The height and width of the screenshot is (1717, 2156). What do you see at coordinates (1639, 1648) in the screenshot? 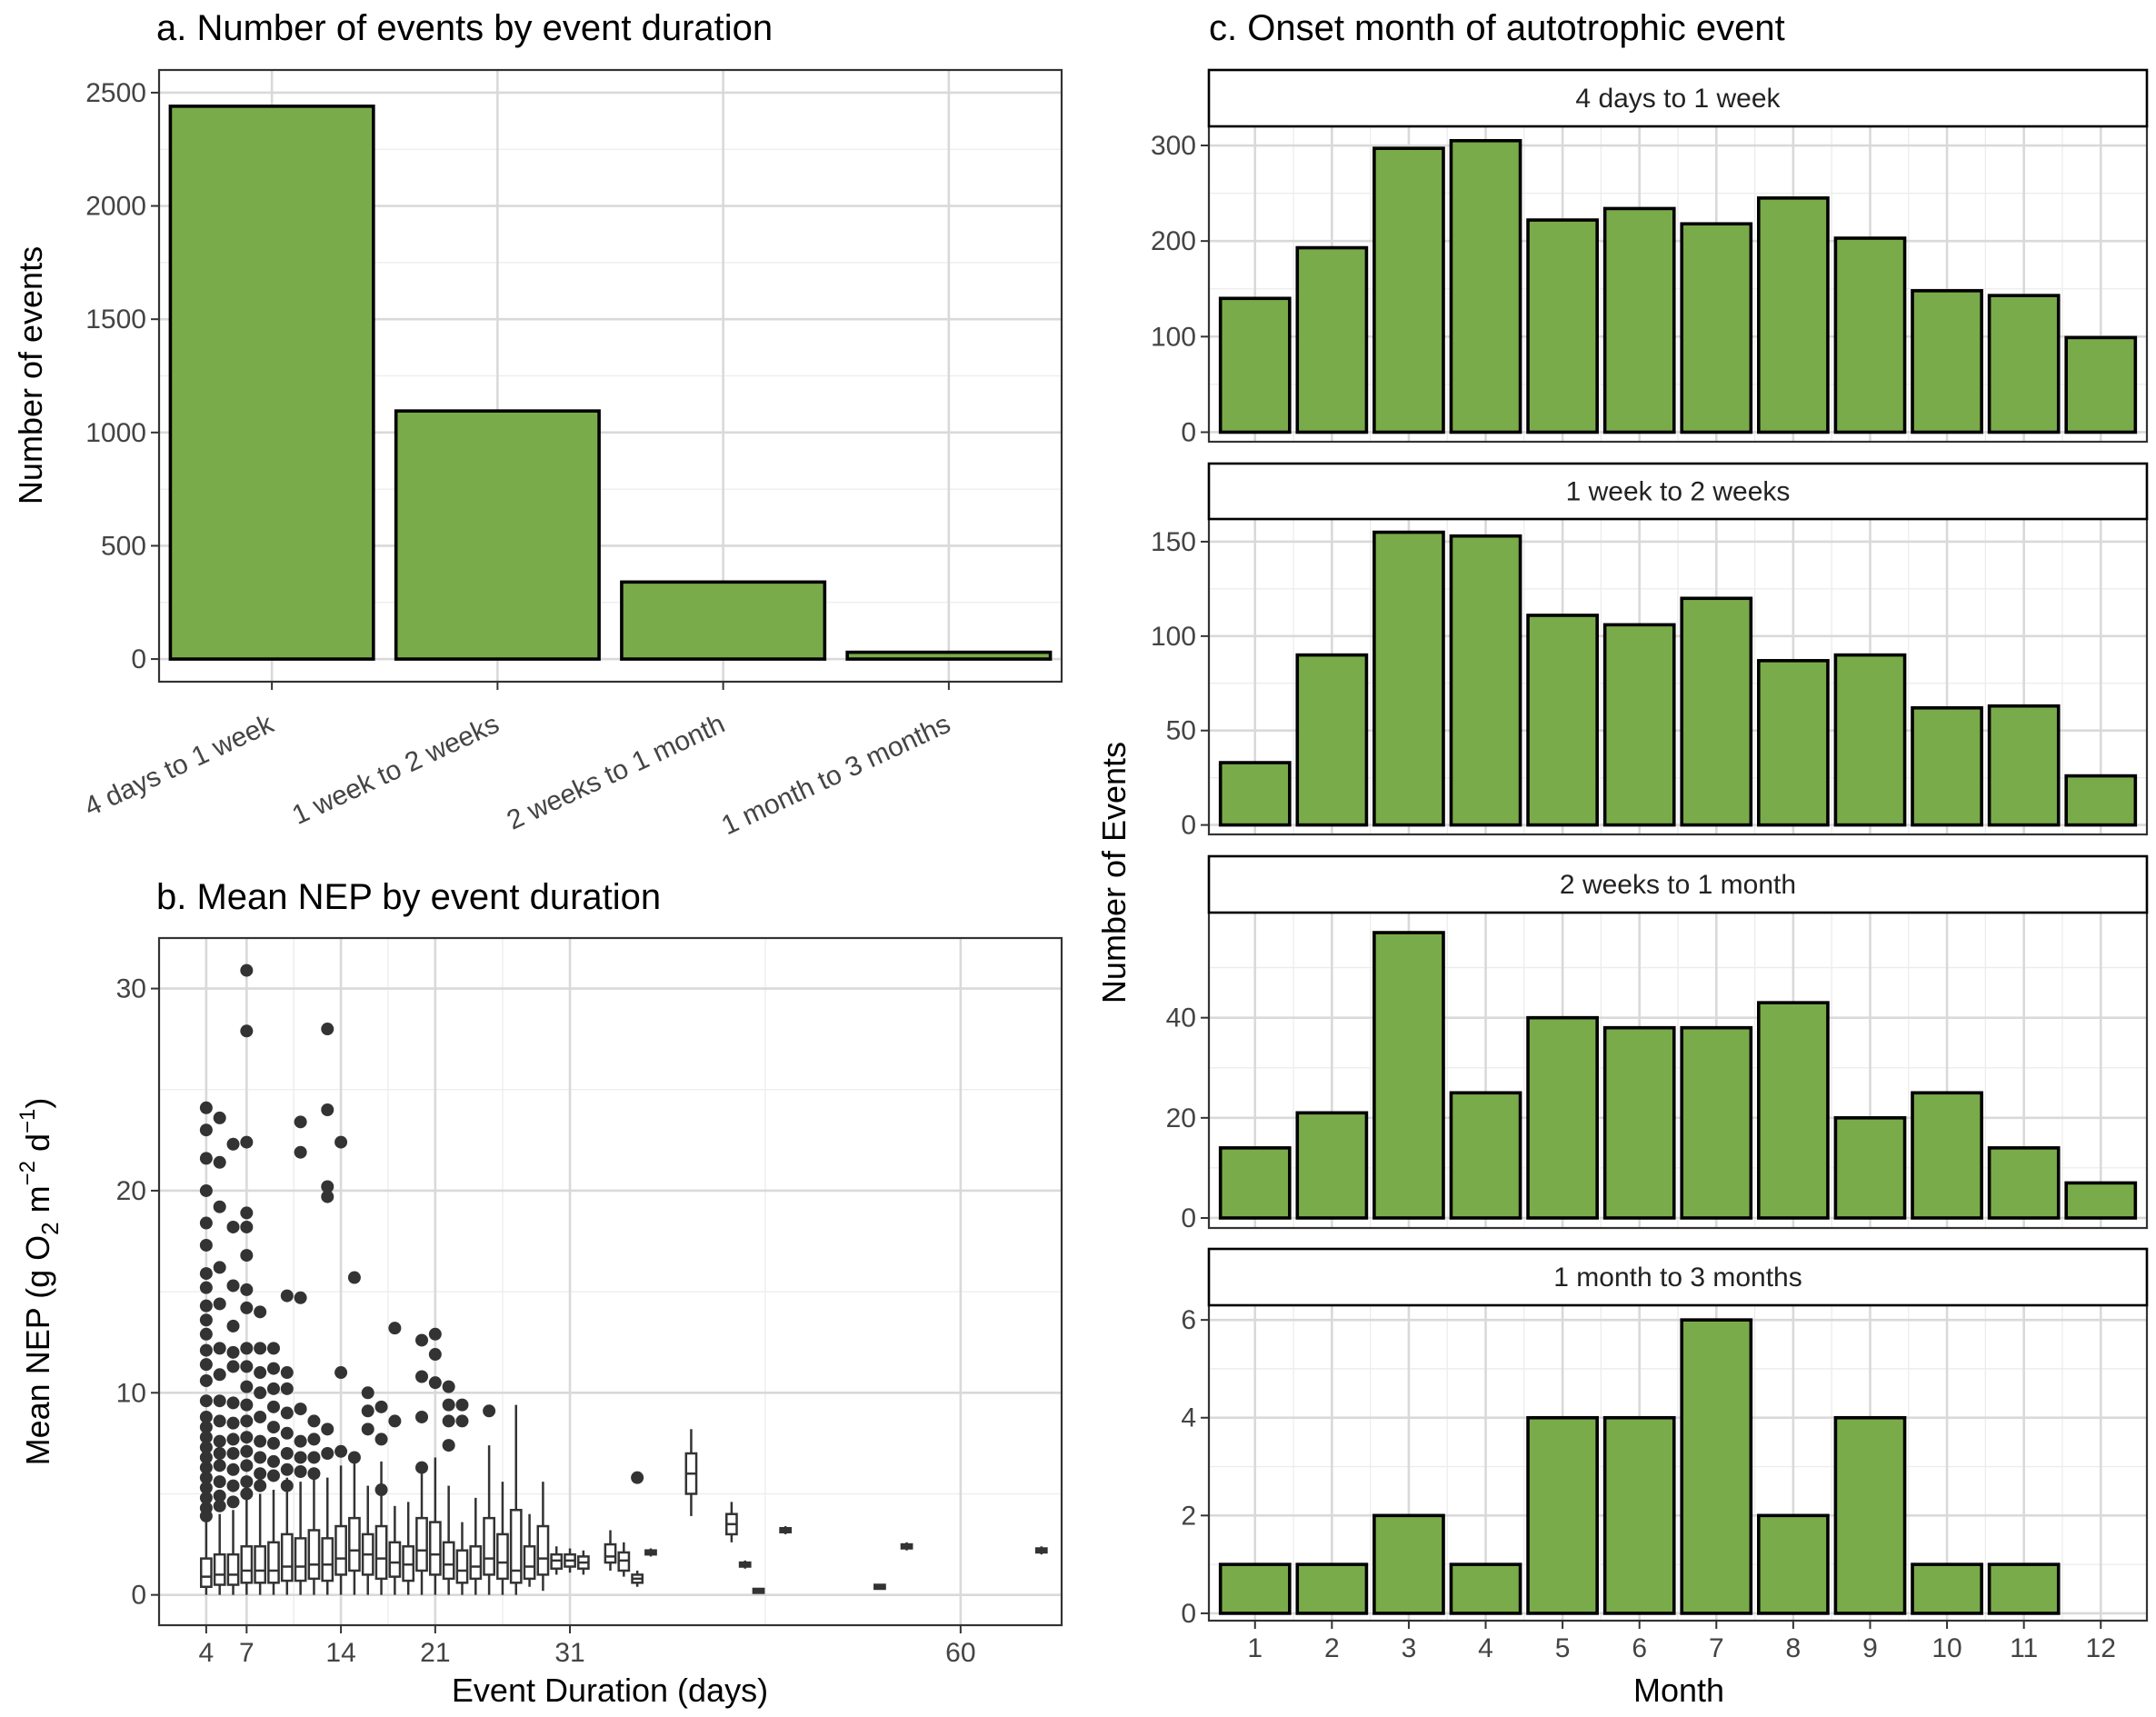
I see `panel-c-x-tick-label: 6` at bounding box center [1639, 1648].